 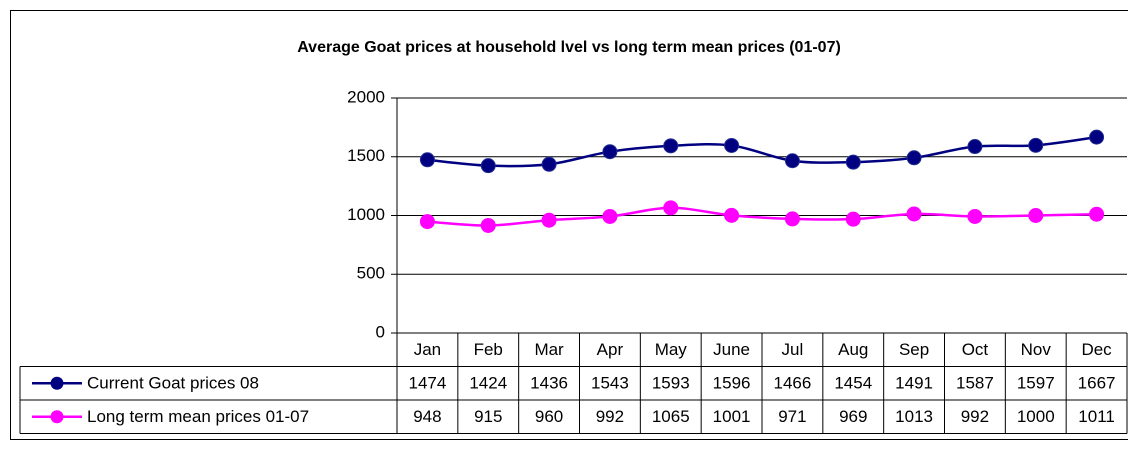 What do you see at coordinates (793, 383) in the screenshot?
I see `table-value: 1466` at bounding box center [793, 383].